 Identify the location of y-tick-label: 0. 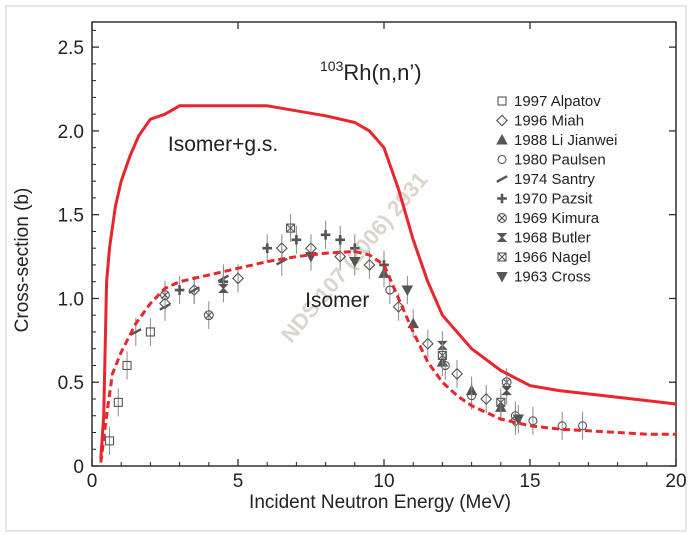
(78, 467).